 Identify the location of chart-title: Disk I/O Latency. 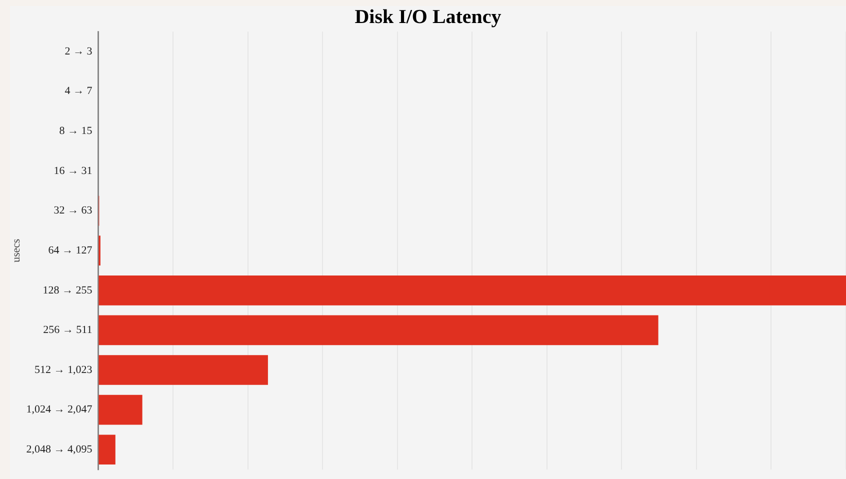
(428, 17).